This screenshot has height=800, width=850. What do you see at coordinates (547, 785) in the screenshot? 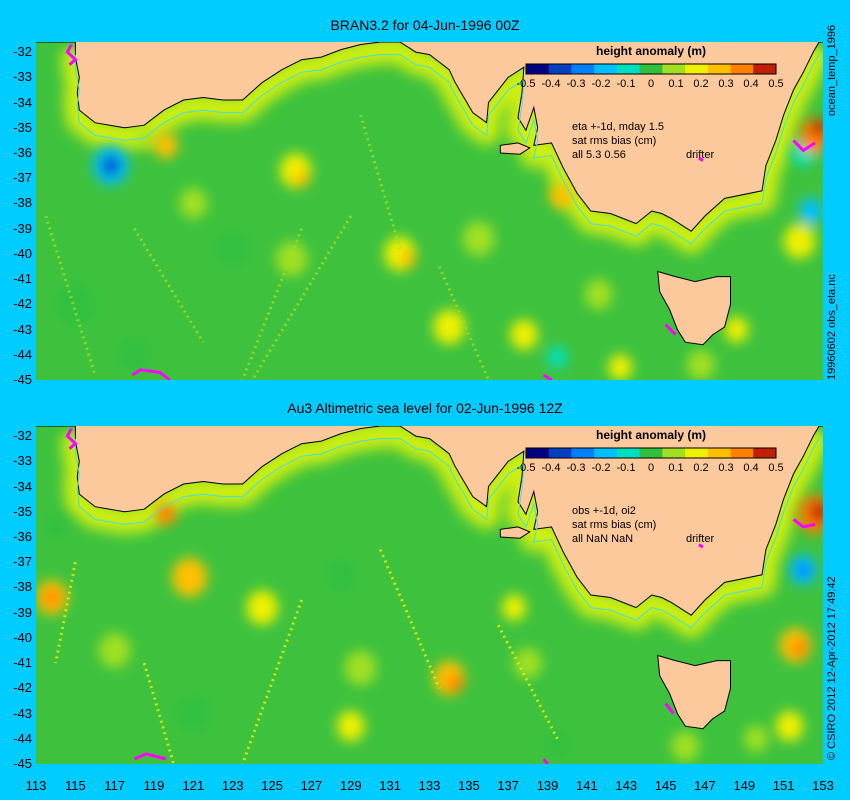
I see `lon-tick: 139` at bounding box center [547, 785].